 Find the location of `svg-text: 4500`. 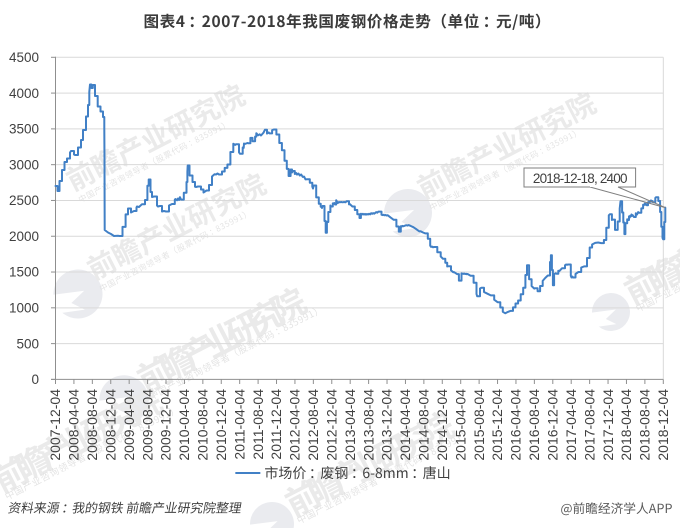

svg-text: 4500 is located at coordinates (24, 57).